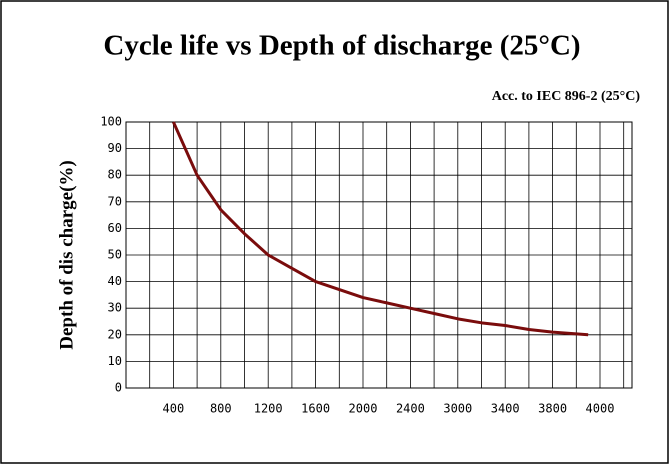 This screenshot has width=670, height=465. What do you see at coordinates (115, 361) in the screenshot?
I see `y-tick-label: 10` at bounding box center [115, 361].